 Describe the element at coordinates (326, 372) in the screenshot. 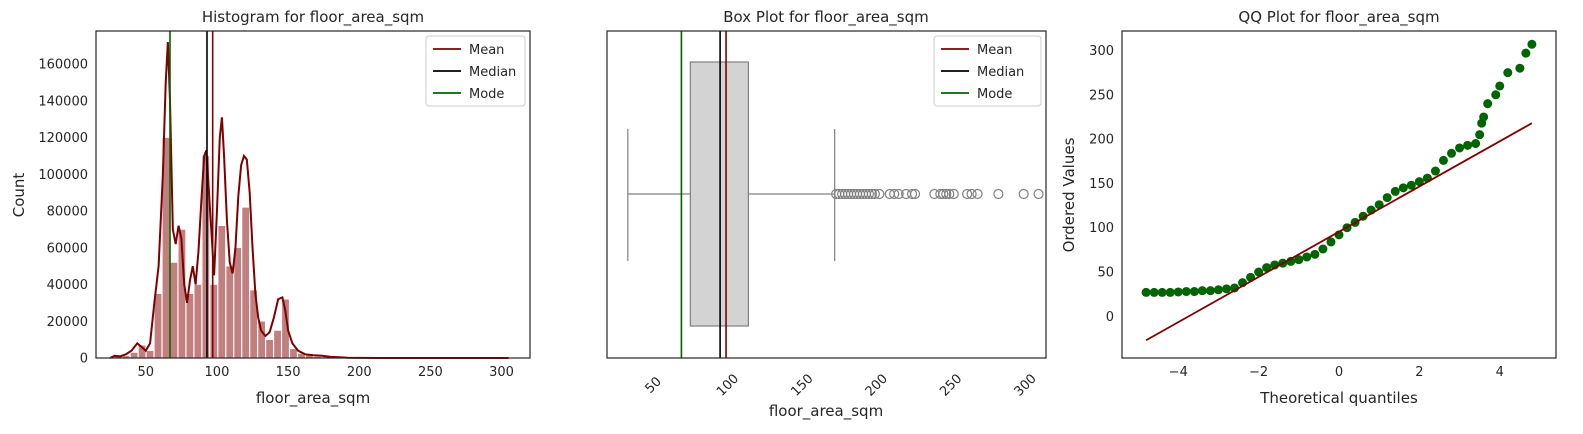

I see `histogram-x-ticks: 50 100 150 200 250 300` at that location.